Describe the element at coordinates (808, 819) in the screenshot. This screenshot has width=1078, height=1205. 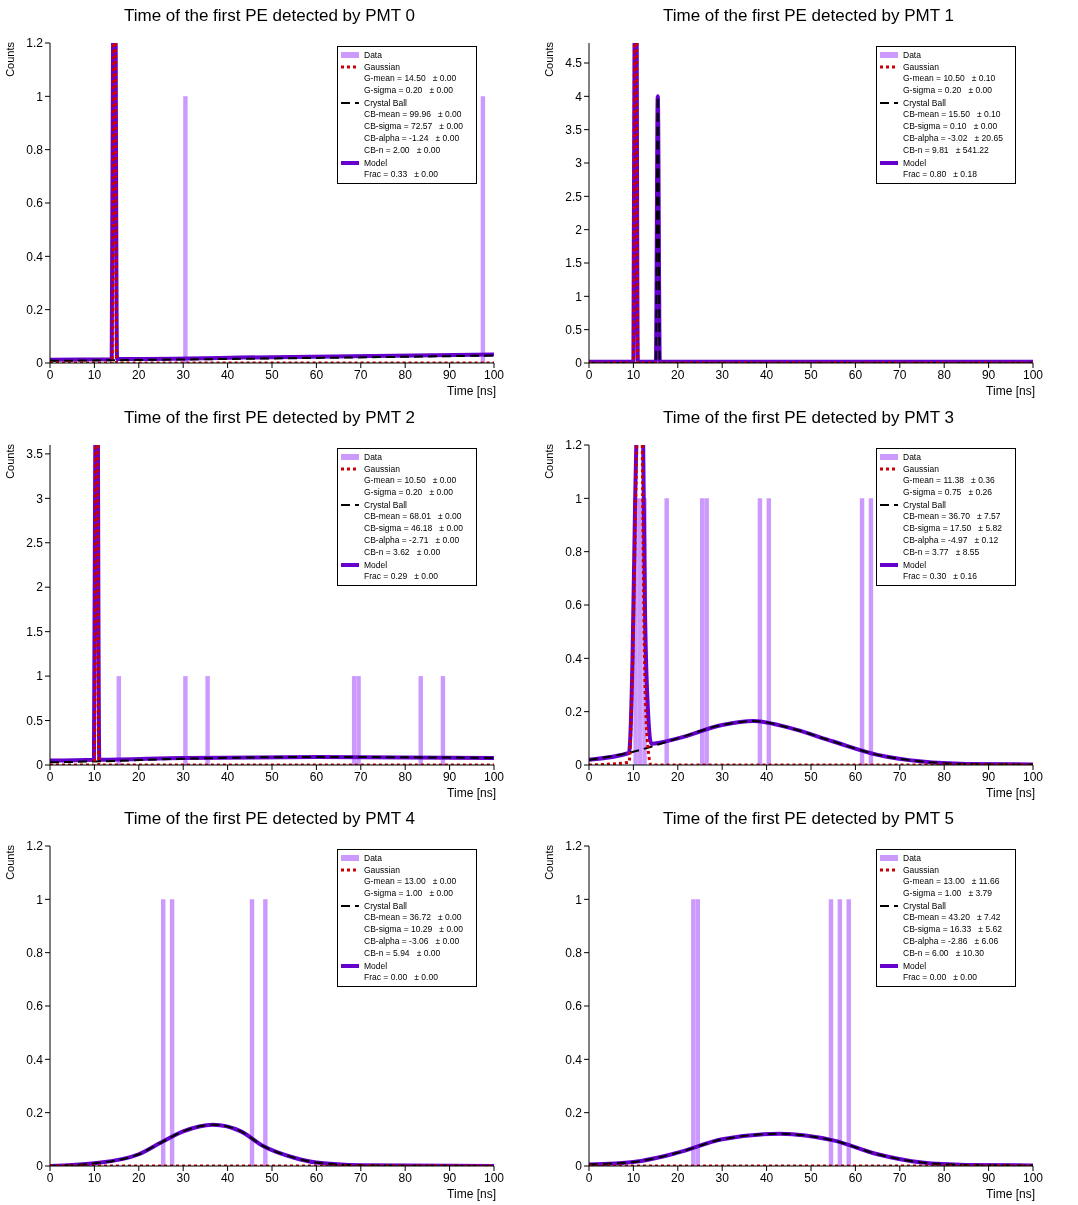
I see `chart-title: Time of the first PE detected by PMT 5` at that location.